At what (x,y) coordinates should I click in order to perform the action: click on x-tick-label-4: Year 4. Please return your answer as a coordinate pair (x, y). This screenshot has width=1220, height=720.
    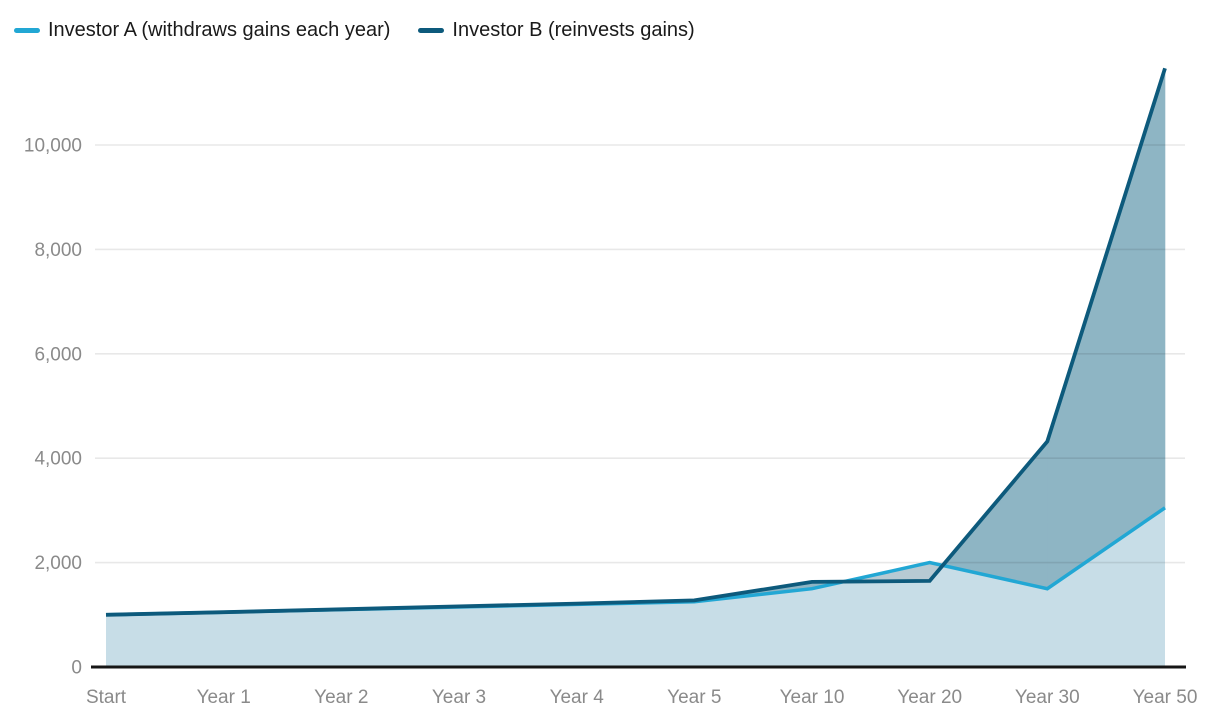
    Looking at the image, I should click on (577, 697).